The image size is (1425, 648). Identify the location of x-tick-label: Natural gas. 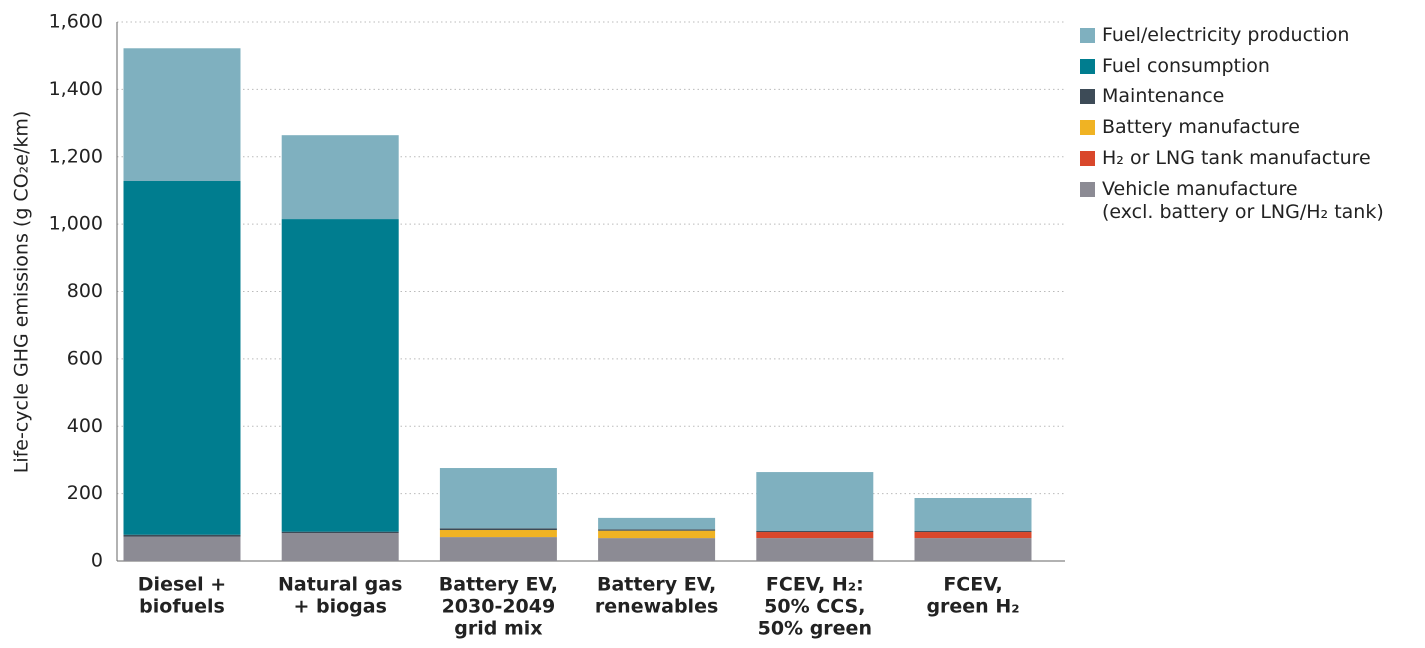
(340, 585).